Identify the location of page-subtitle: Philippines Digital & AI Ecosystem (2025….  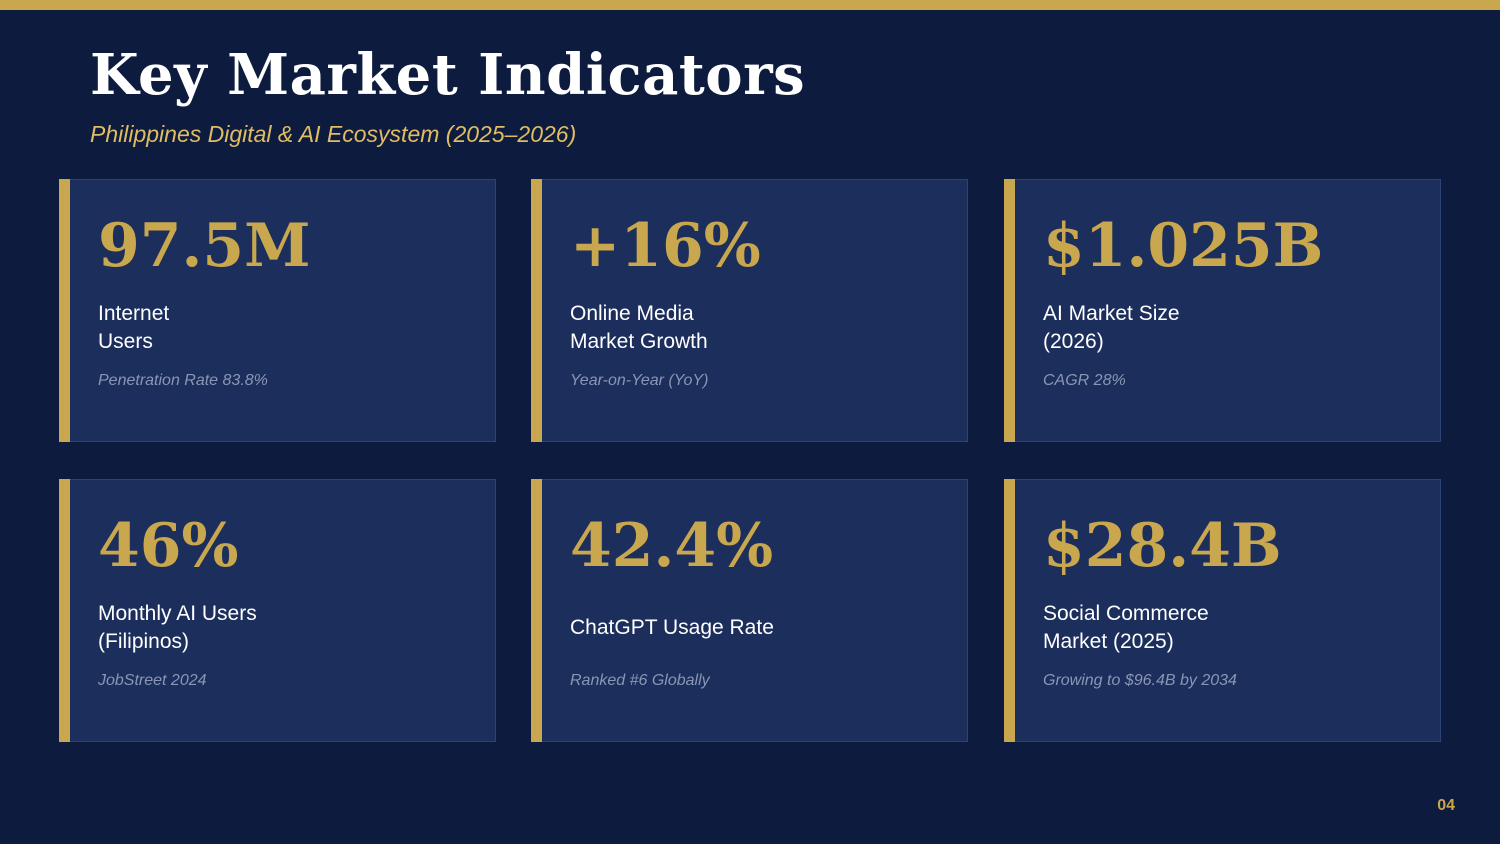
(333, 134).